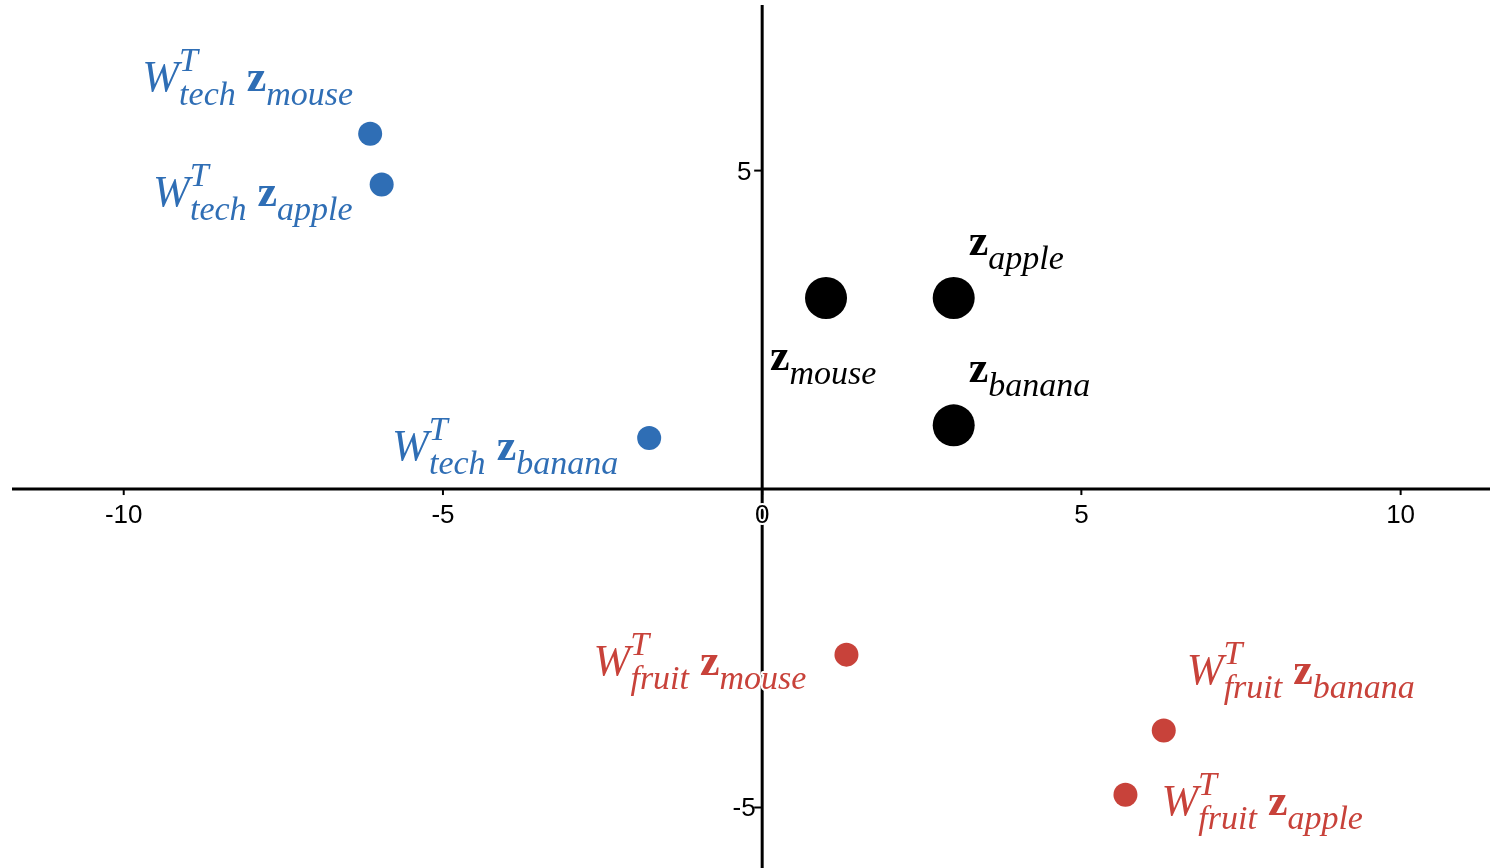 The height and width of the screenshot is (868, 1491). Describe the element at coordinates (505, 446) in the screenshot. I see `annotation: W$^{T}$$_{tech}$ z$_{banana}$` at that location.